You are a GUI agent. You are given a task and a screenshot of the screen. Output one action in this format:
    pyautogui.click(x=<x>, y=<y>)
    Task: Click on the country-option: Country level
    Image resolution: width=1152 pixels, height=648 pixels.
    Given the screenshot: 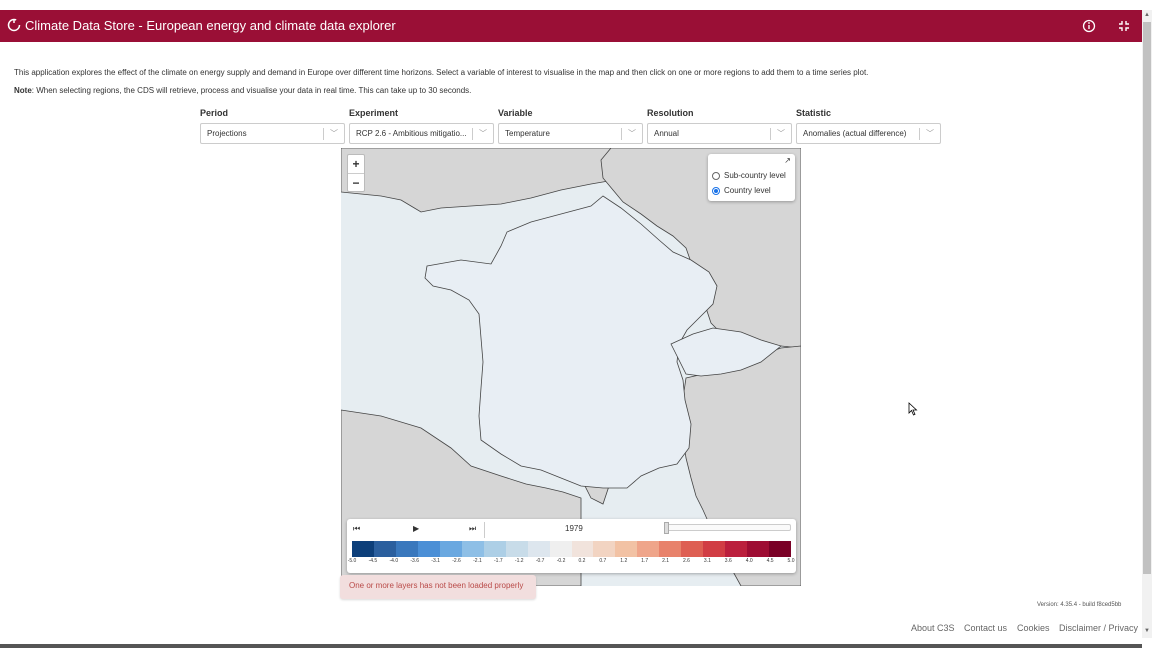 What is the action you would take?
    pyautogui.click(x=741, y=190)
    